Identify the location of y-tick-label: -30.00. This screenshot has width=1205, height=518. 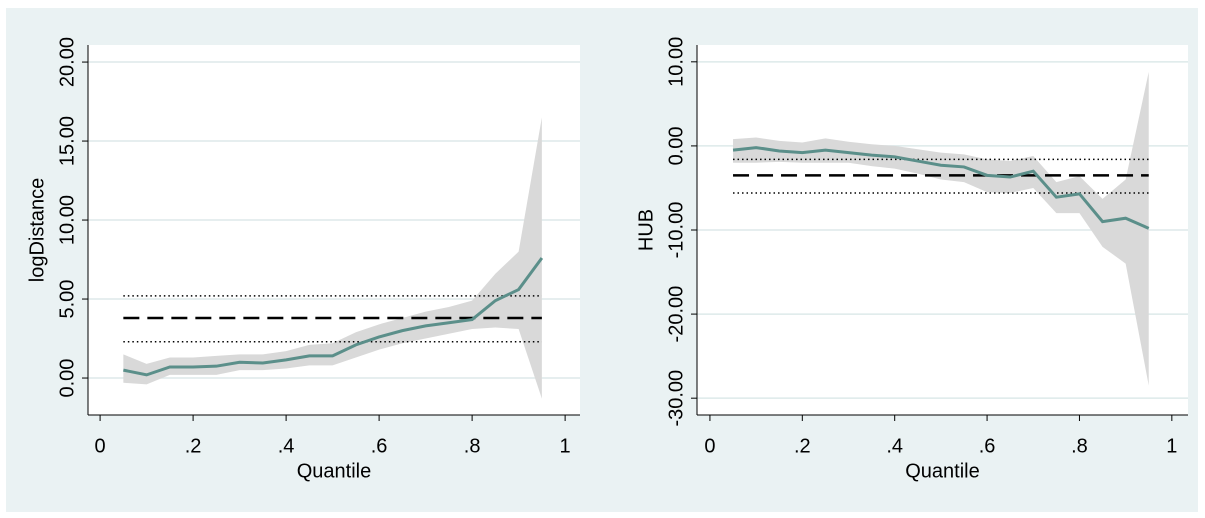
(676, 398).